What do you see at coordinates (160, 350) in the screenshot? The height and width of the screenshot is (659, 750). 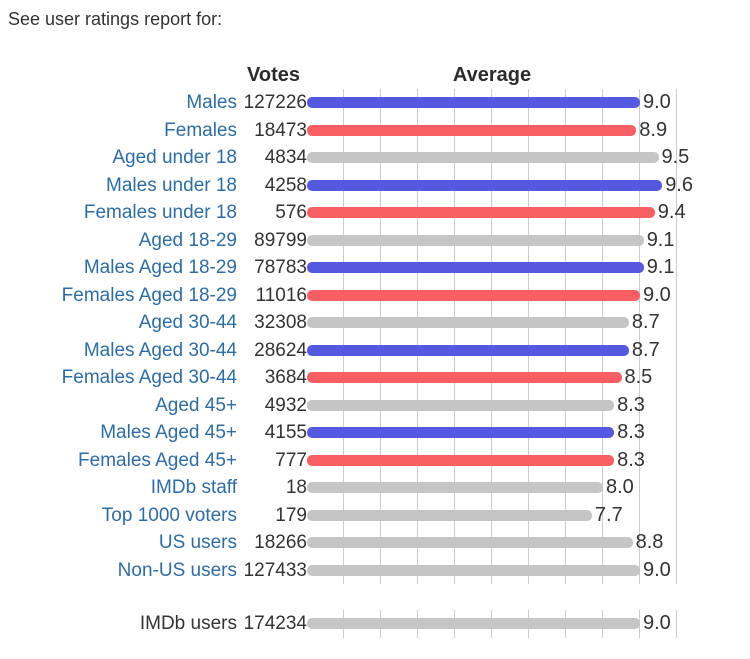 I see `demographic-link: Males Aged 30-44` at bounding box center [160, 350].